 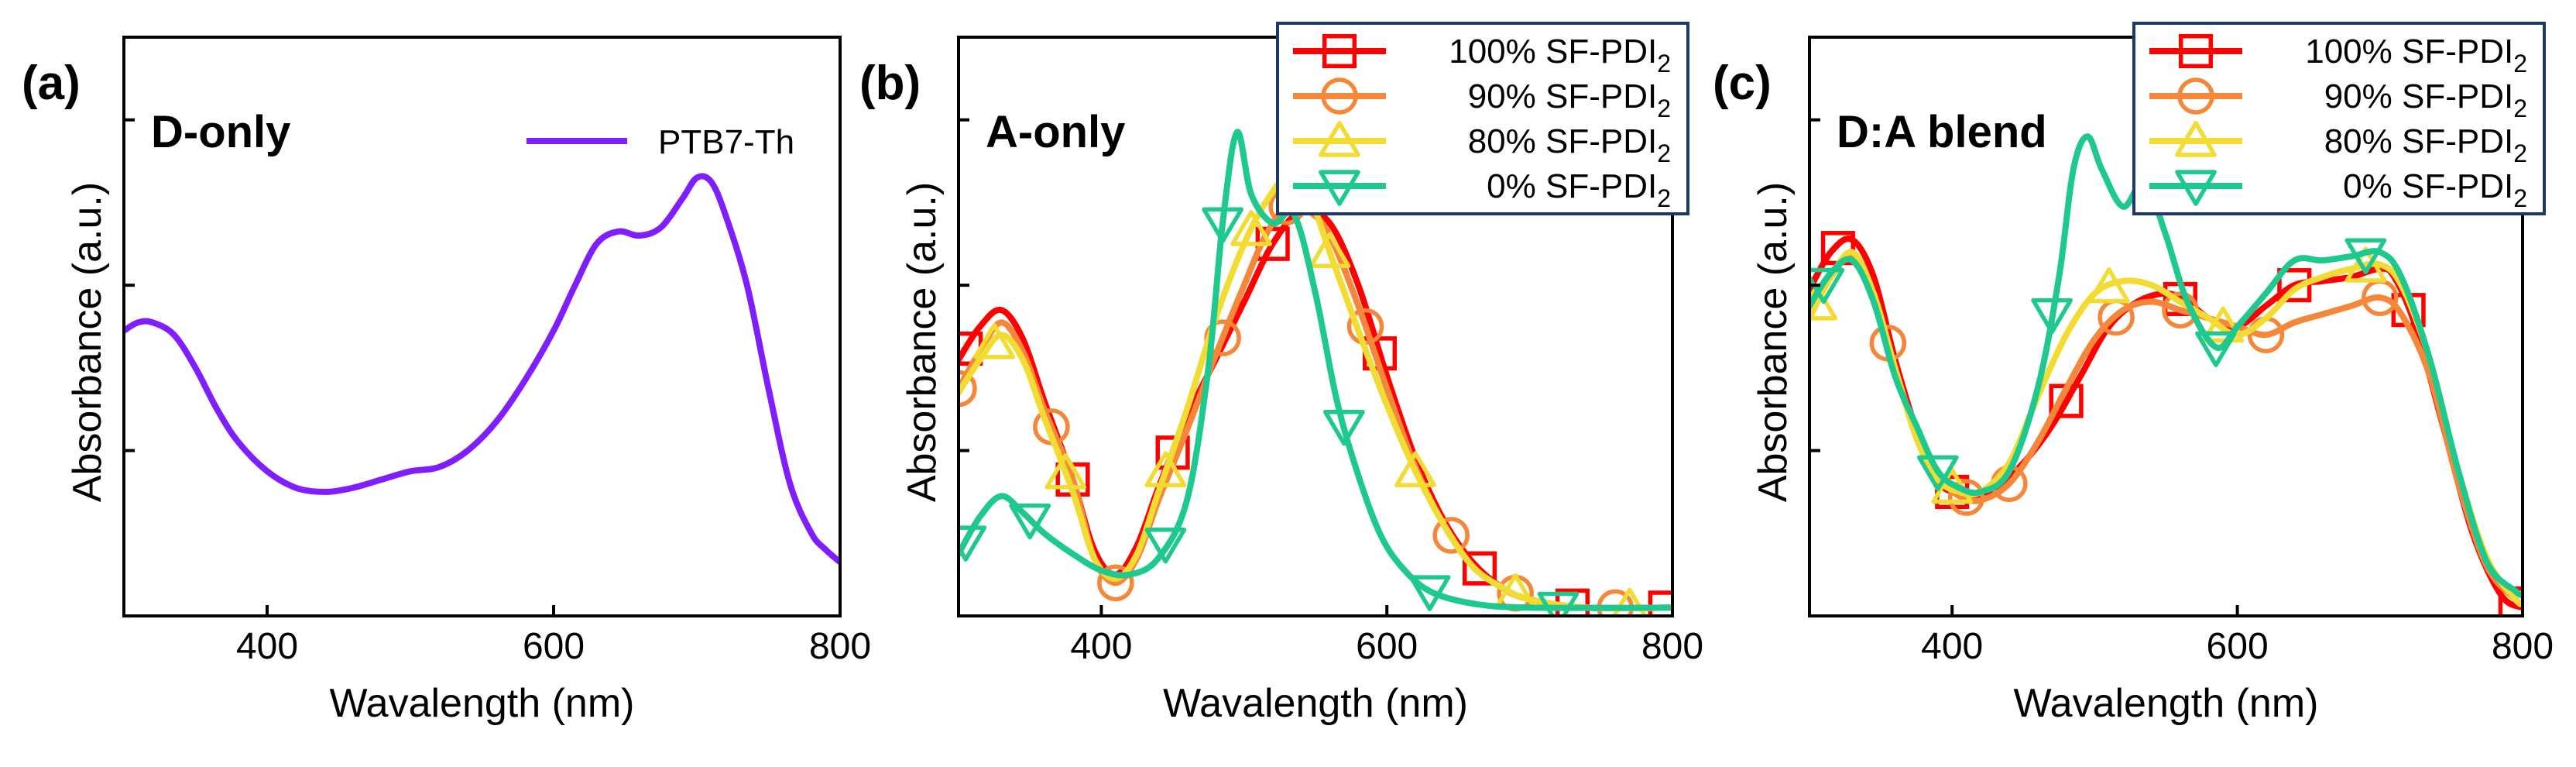 I want to click on legend: PTB7-Th, so click(x=660, y=142).